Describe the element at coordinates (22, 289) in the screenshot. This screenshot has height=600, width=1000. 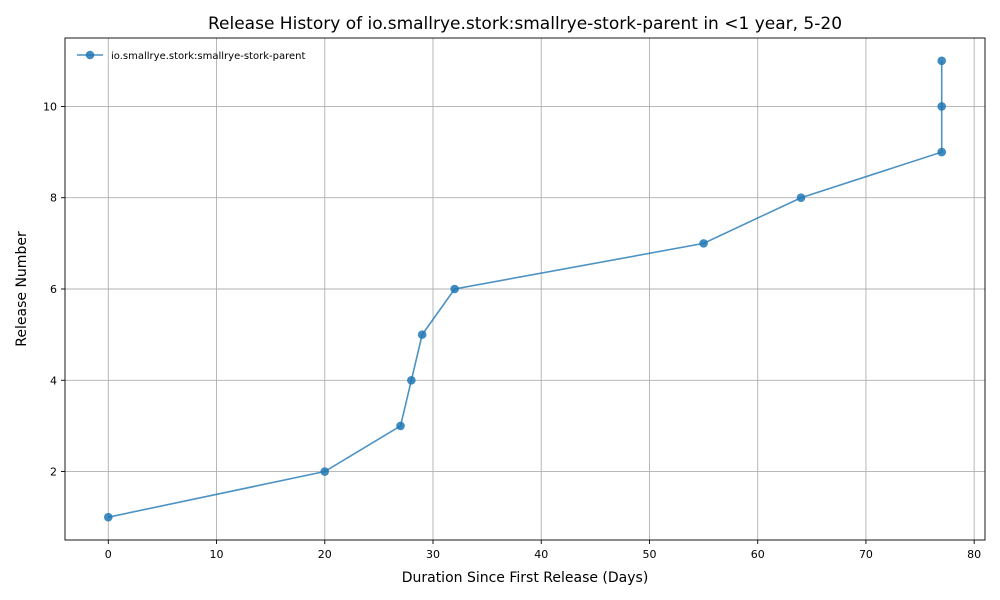
I see `y-axis-label: Release Number` at that location.